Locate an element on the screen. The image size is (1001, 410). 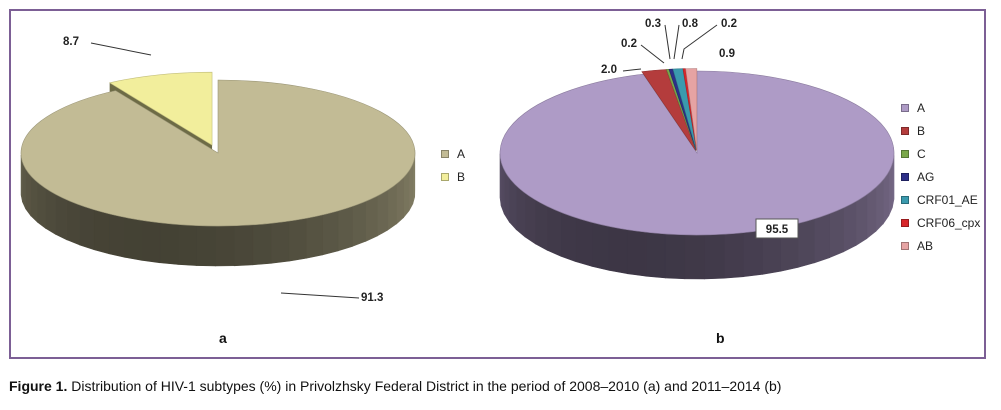
pie-a-slice-A is located at coordinates (218, 153).